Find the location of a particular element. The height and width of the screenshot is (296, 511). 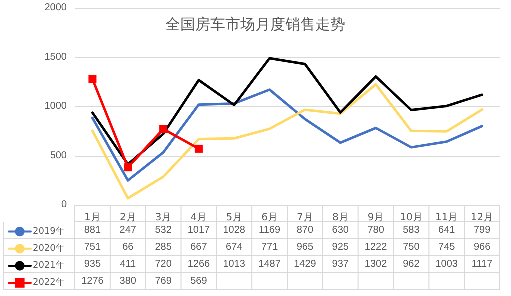

data-label: 66 is located at coordinates (128, 247).